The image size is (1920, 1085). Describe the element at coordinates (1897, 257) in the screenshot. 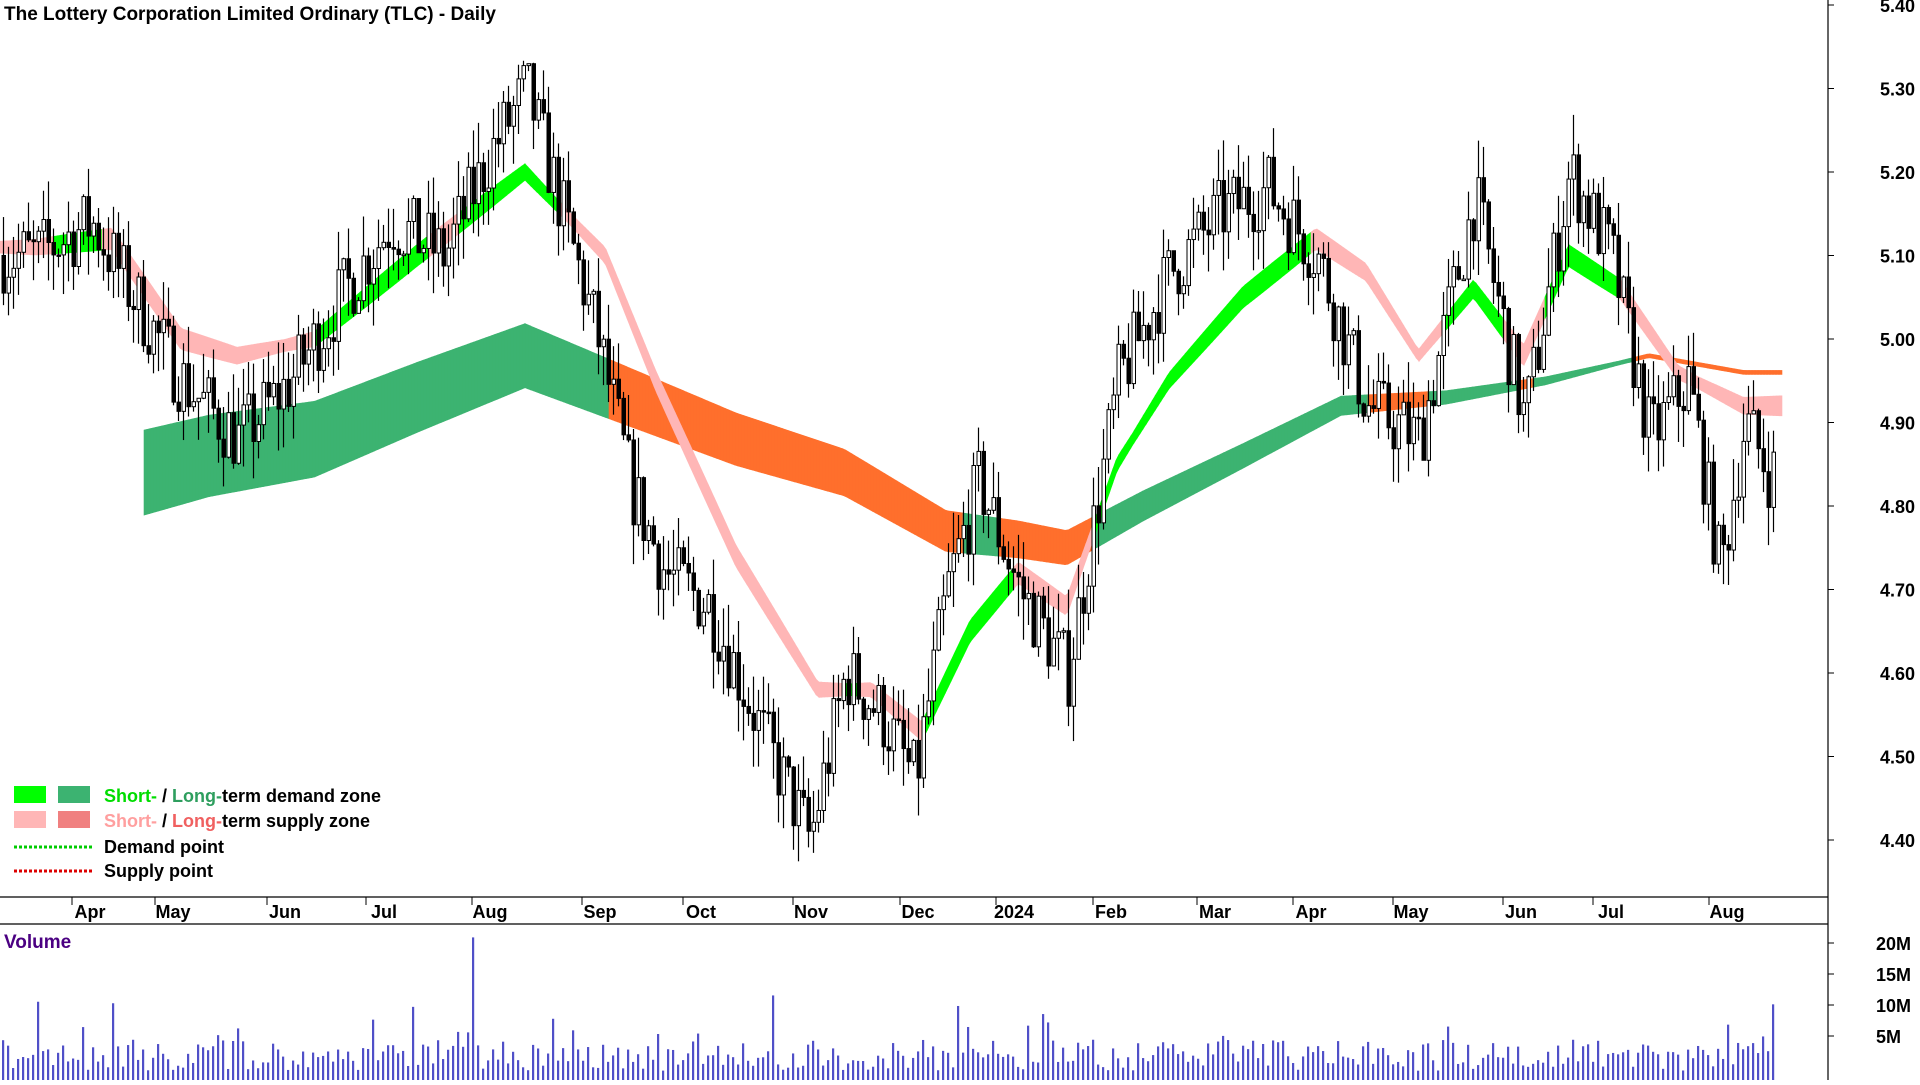

I see `price-tick-label: 5.10` at that location.